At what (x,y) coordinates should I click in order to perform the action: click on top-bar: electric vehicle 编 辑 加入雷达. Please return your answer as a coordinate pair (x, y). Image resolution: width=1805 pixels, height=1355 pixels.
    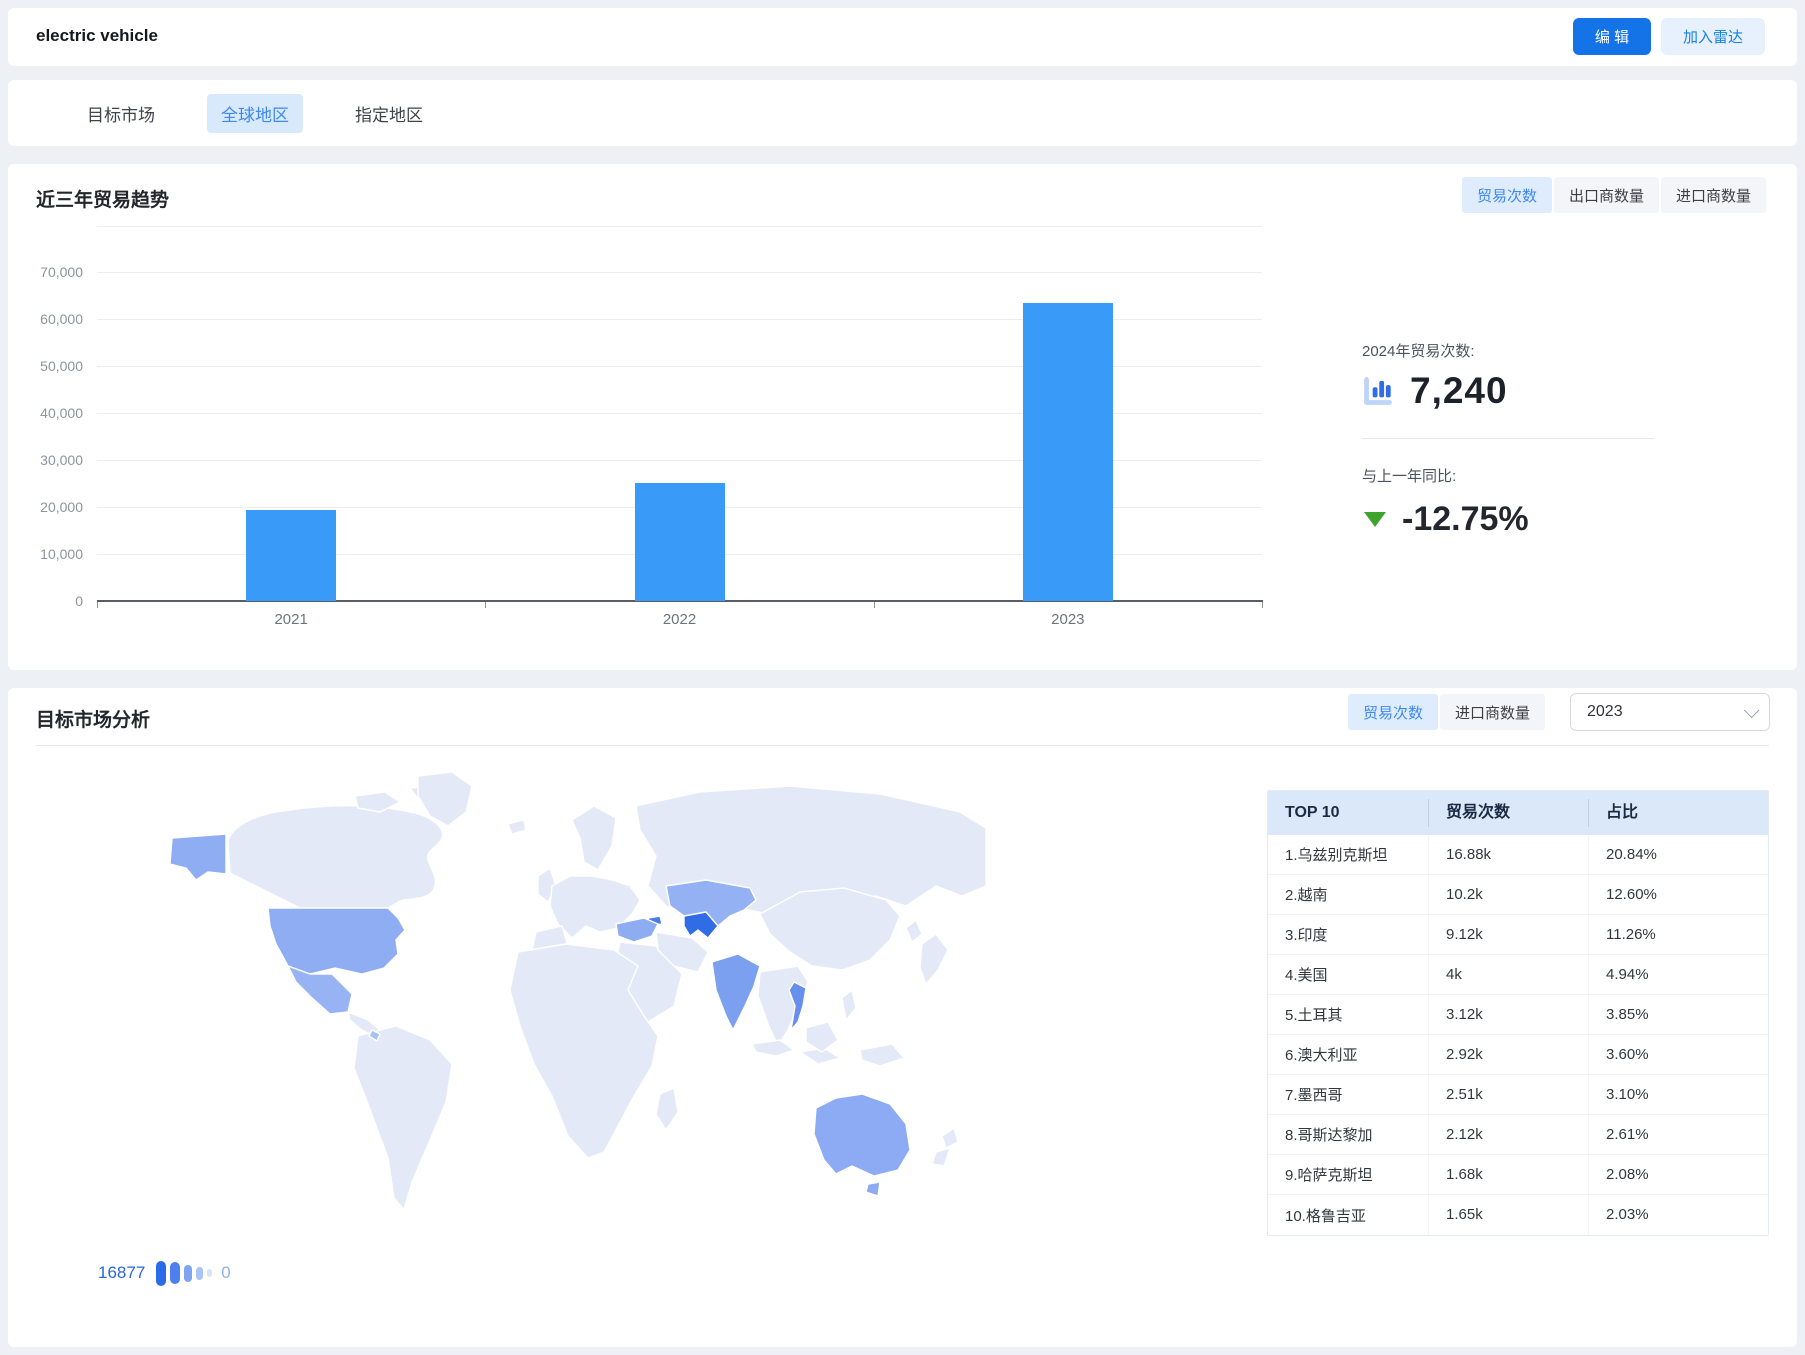
    Looking at the image, I should click on (902, 37).